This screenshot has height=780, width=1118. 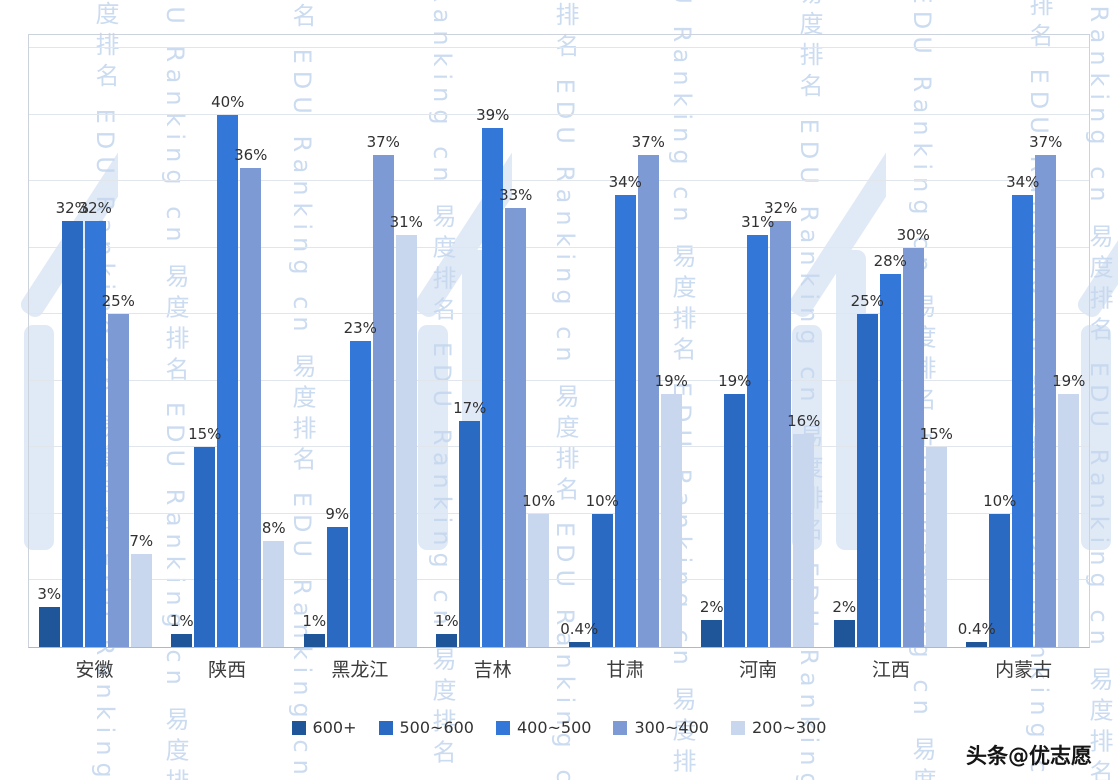 What do you see at coordinates (360, 328) in the screenshot?
I see `bar-value-label: 23%` at bounding box center [360, 328].